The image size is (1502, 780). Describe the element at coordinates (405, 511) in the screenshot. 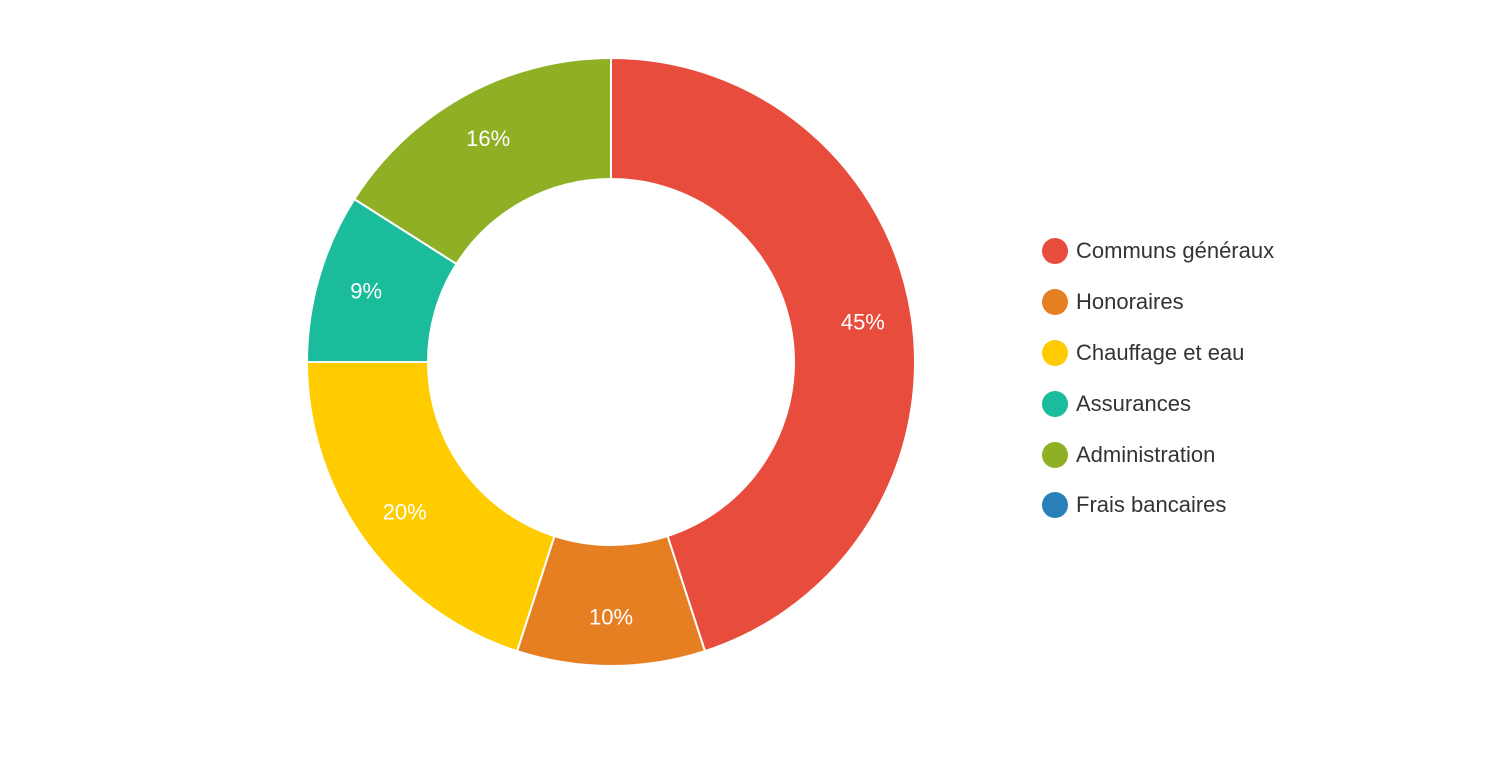

I see `slice-label-chauffage-et-eau: 20%` at that location.